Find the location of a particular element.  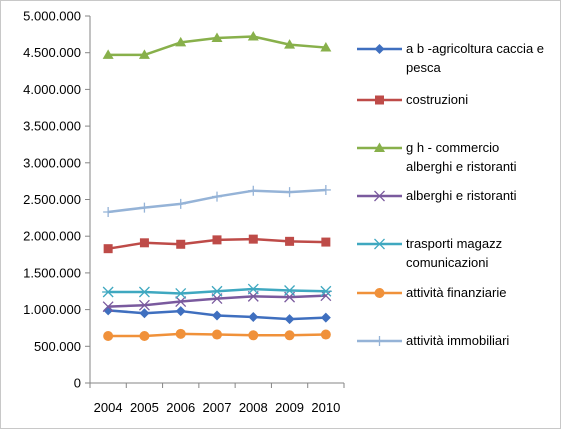

legend-item: costruzioni is located at coordinates (412, 99).